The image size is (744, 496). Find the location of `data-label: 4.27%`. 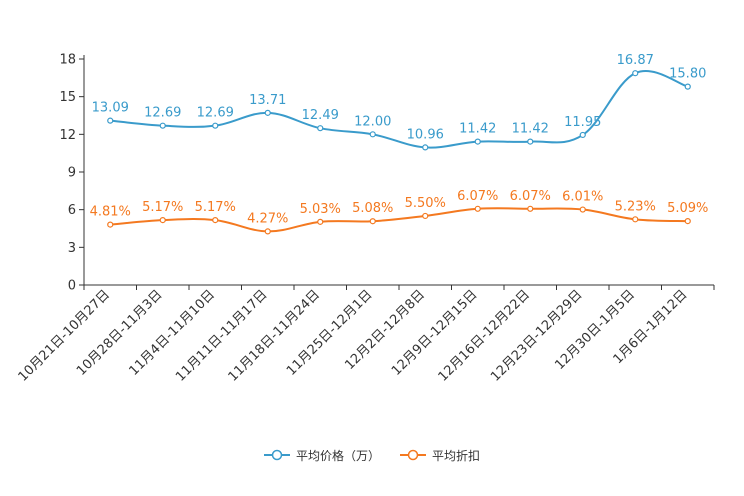

data-label: 4.27% is located at coordinates (267, 218).